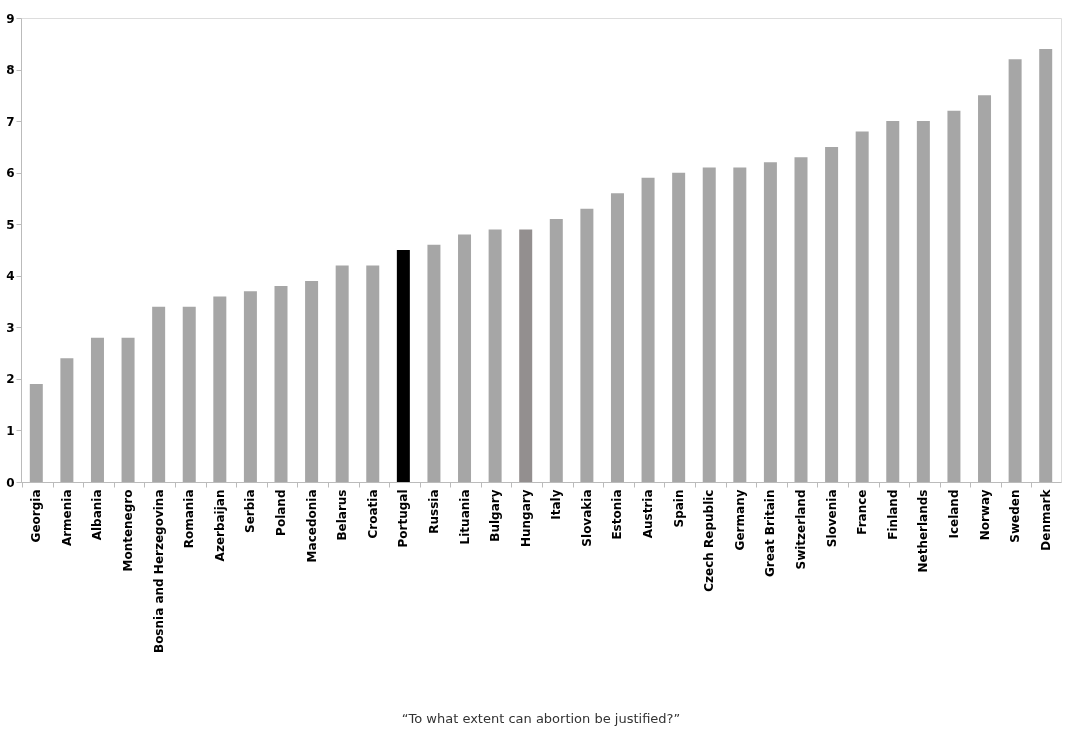 This screenshot has width=1090, height=751. Describe the element at coordinates (556, 504) in the screenshot. I see `x-tick-label: Italy` at that location.